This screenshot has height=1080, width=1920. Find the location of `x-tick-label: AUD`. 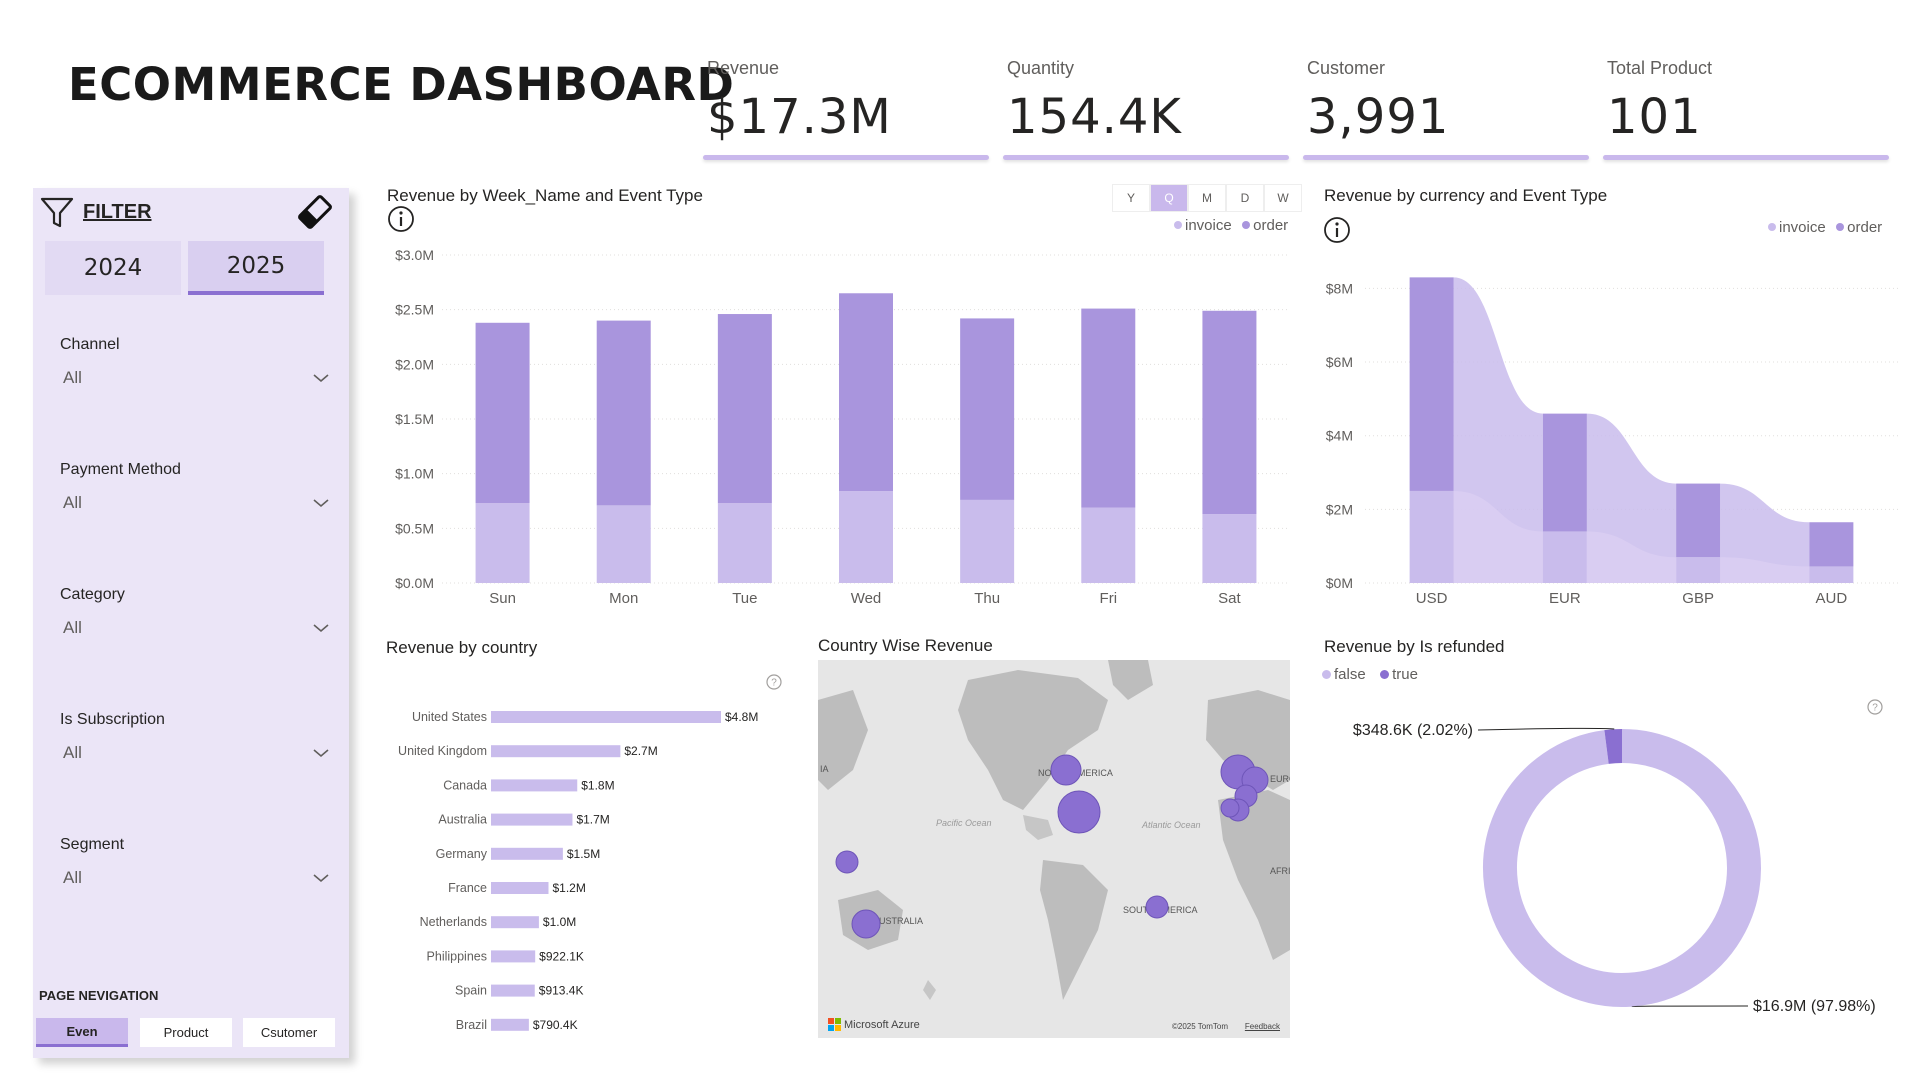

x-tick-label: AUD is located at coordinates (1832, 598).